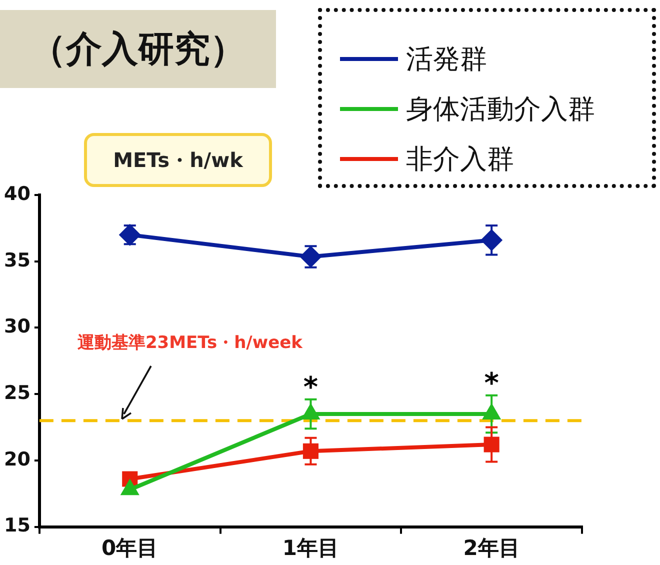 The image size is (660, 565). I want to click on y-tick-label: 15, so click(17, 525).